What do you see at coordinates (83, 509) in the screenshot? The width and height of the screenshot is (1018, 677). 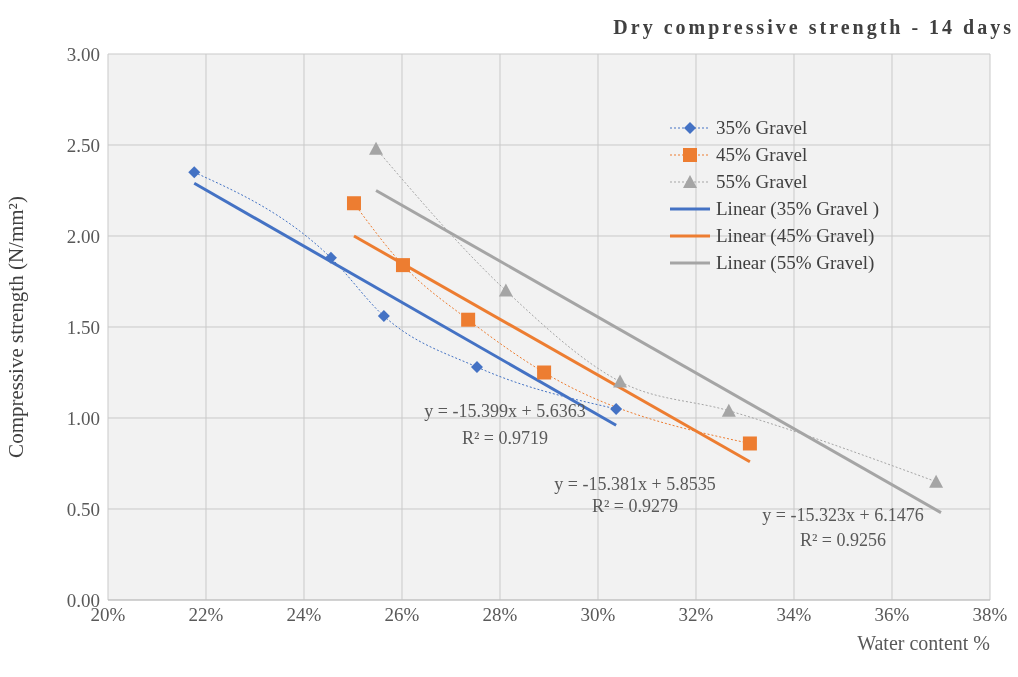 I see `y-tick-label: 0.50` at bounding box center [83, 509].